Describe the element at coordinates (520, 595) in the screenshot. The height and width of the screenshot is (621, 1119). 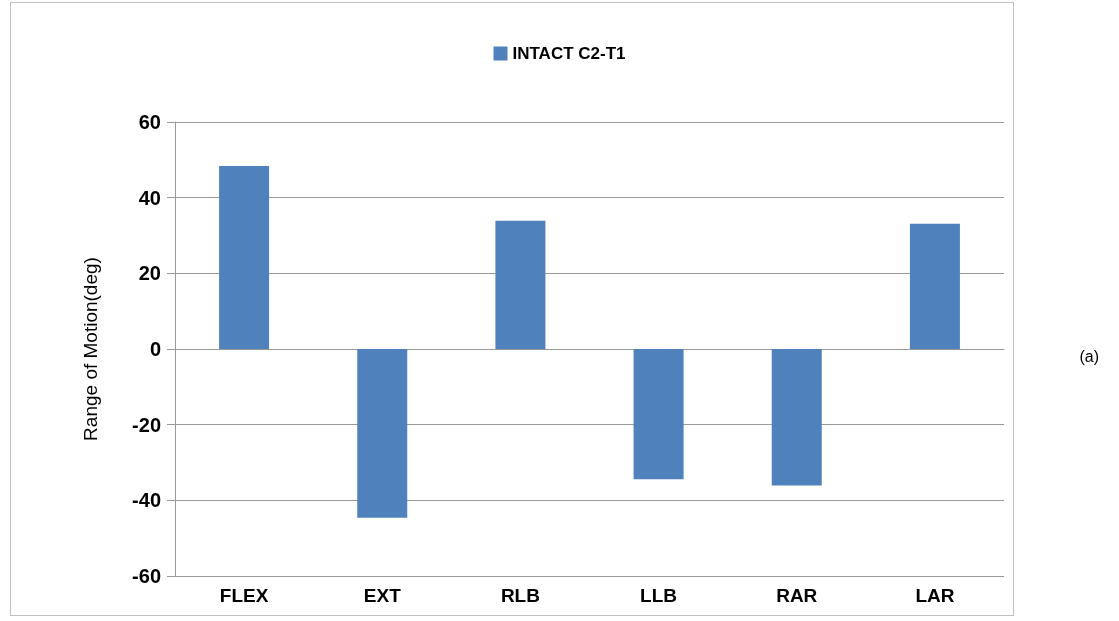
I see `x-tick-label: RLB` at that location.